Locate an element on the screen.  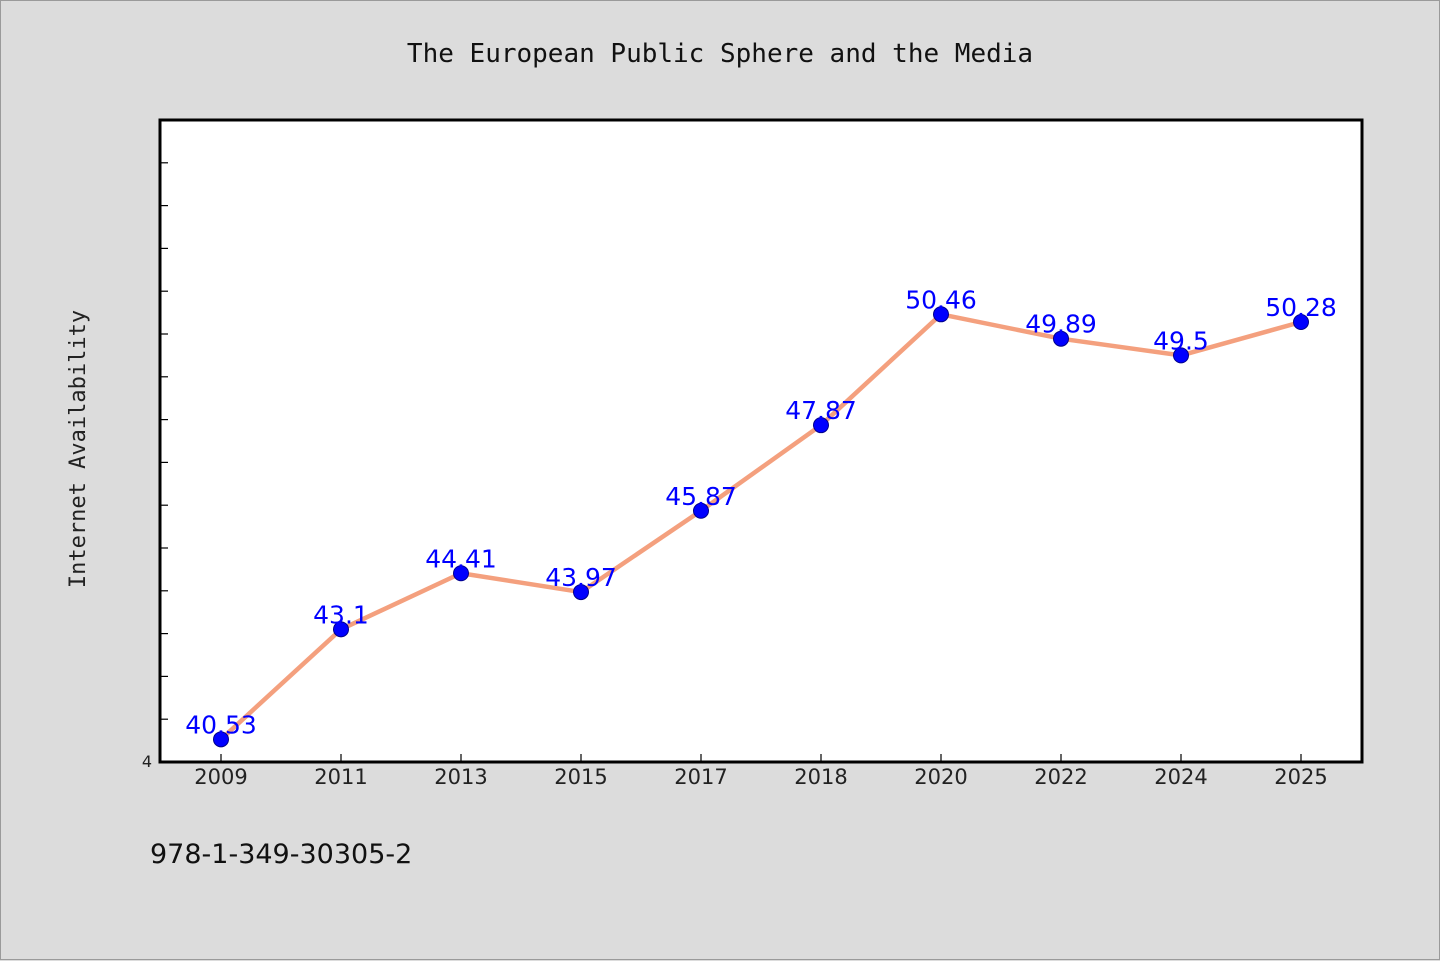
x-tick-label: 2011 is located at coordinates (340, 777).